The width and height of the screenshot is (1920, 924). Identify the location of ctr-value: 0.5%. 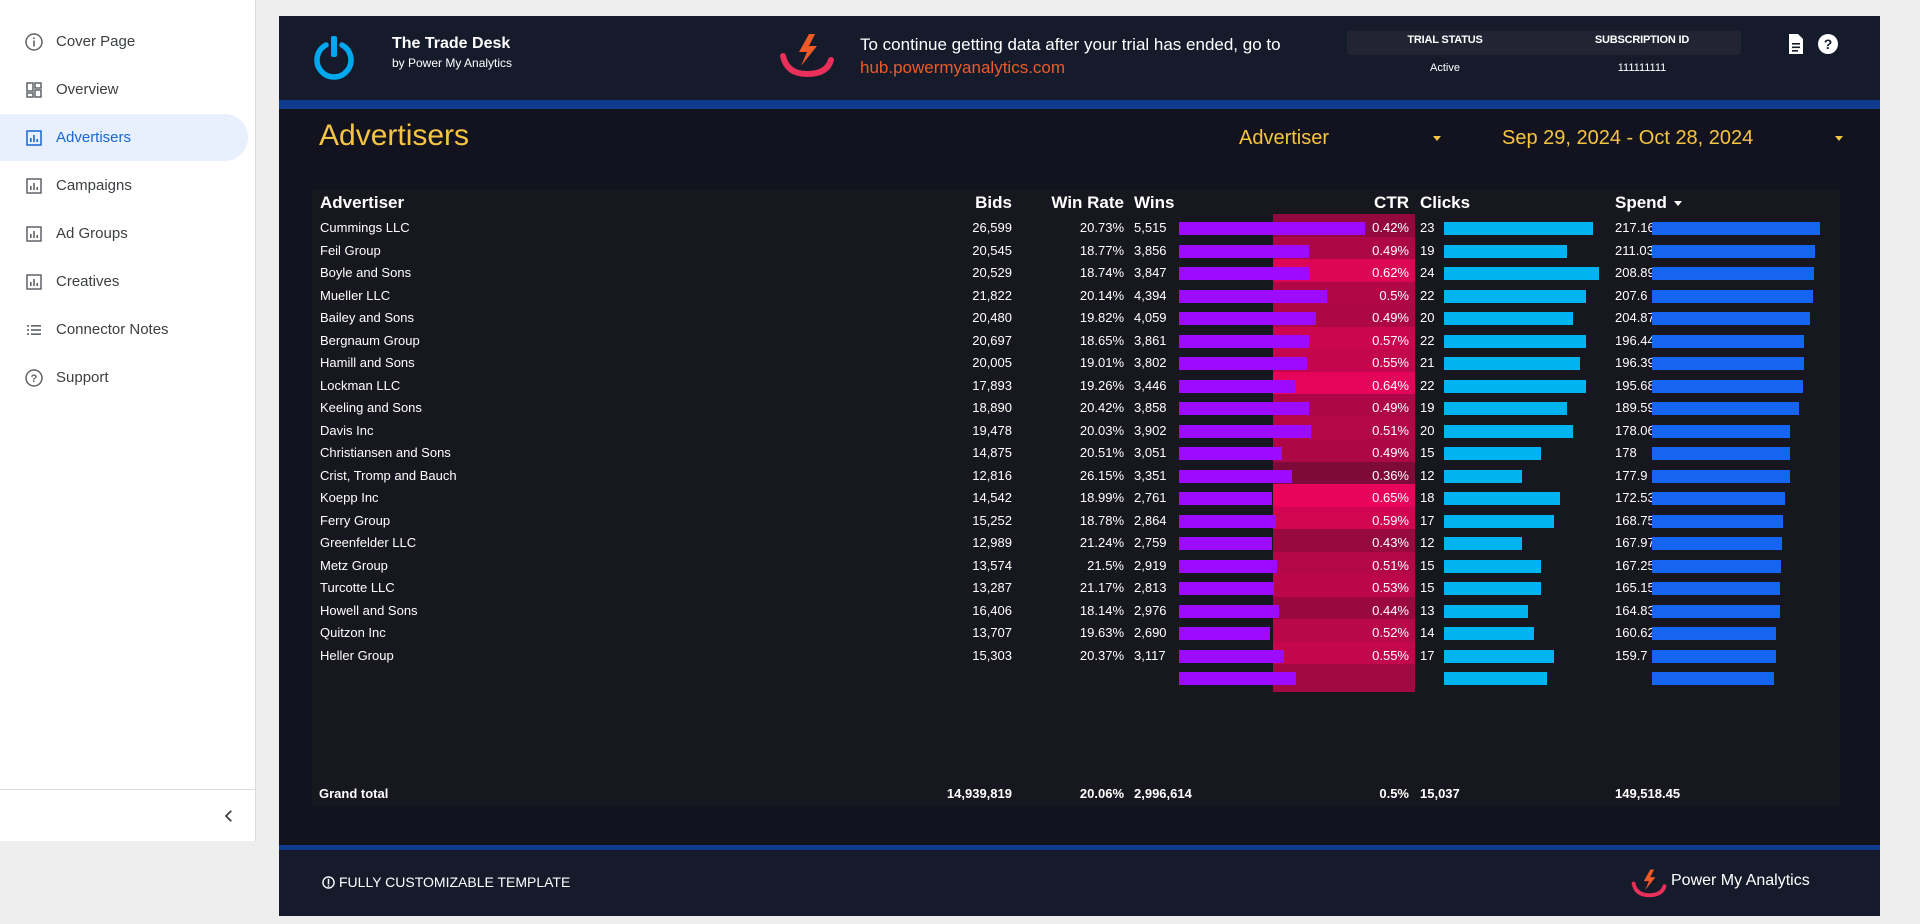
(1394, 295).